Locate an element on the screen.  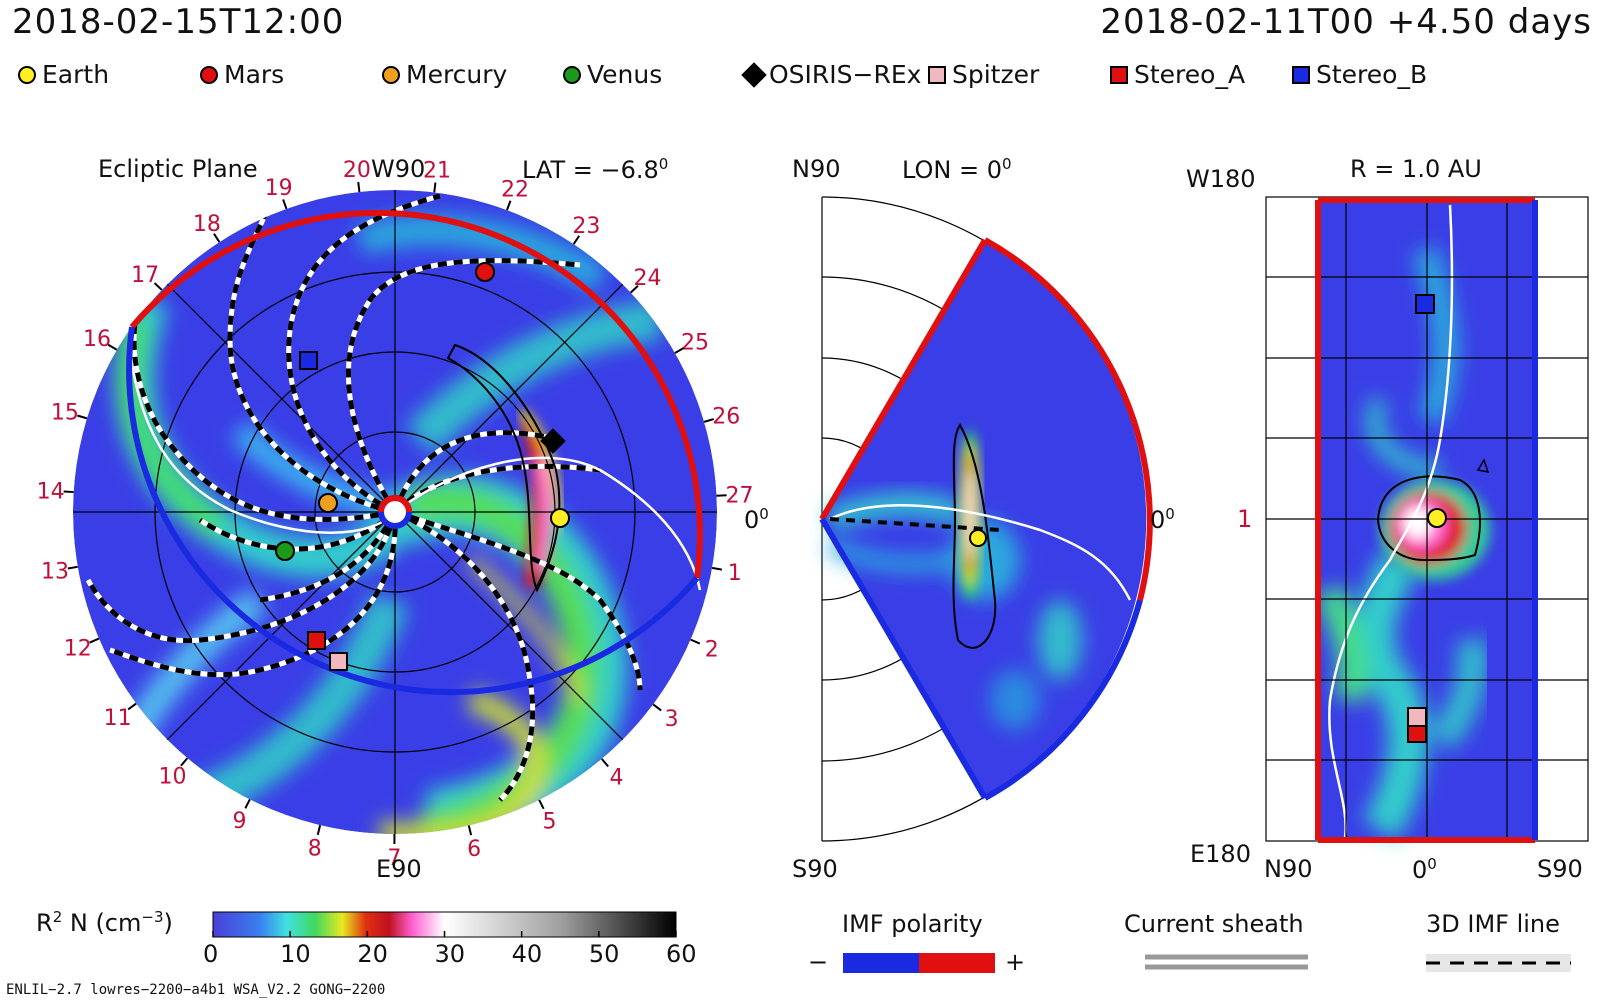
earth-marker-meridional is located at coordinates (978, 538).